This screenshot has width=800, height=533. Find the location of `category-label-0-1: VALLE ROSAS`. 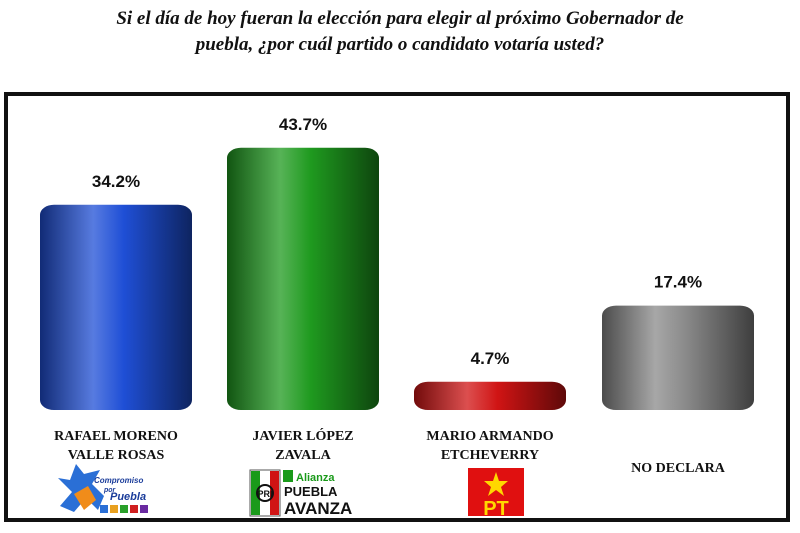

category-label-0-1: VALLE ROSAS is located at coordinates (116, 455).